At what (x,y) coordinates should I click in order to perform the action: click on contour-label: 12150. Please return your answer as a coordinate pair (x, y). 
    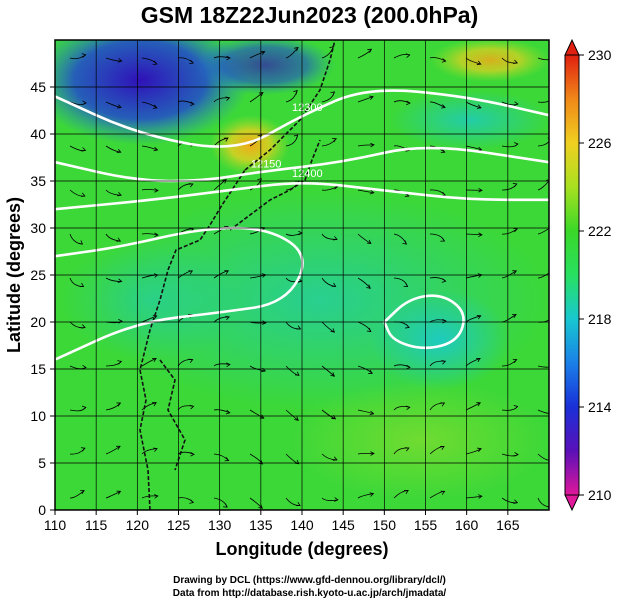
    Looking at the image, I should click on (266, 165).